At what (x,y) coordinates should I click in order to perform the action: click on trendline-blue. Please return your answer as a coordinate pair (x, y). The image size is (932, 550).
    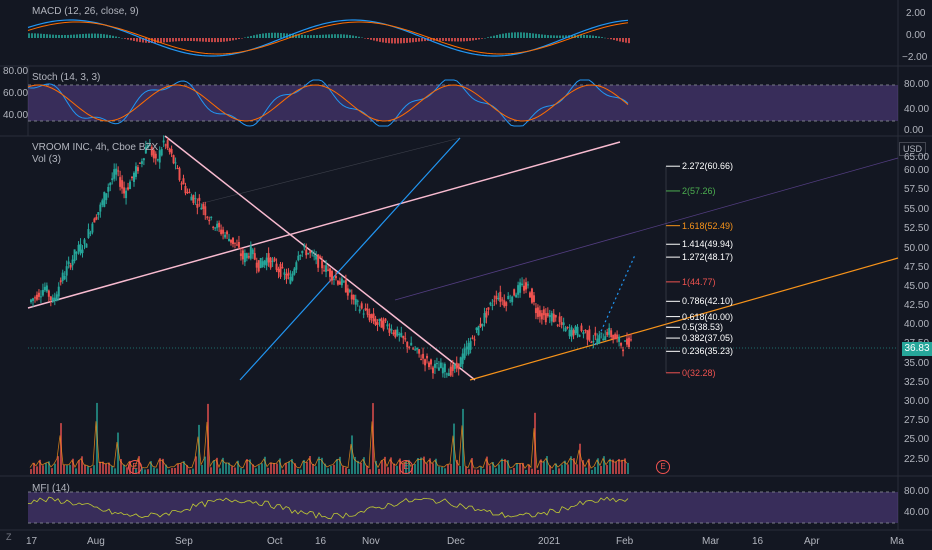
    Looking at the image, I should click on (350, 259).